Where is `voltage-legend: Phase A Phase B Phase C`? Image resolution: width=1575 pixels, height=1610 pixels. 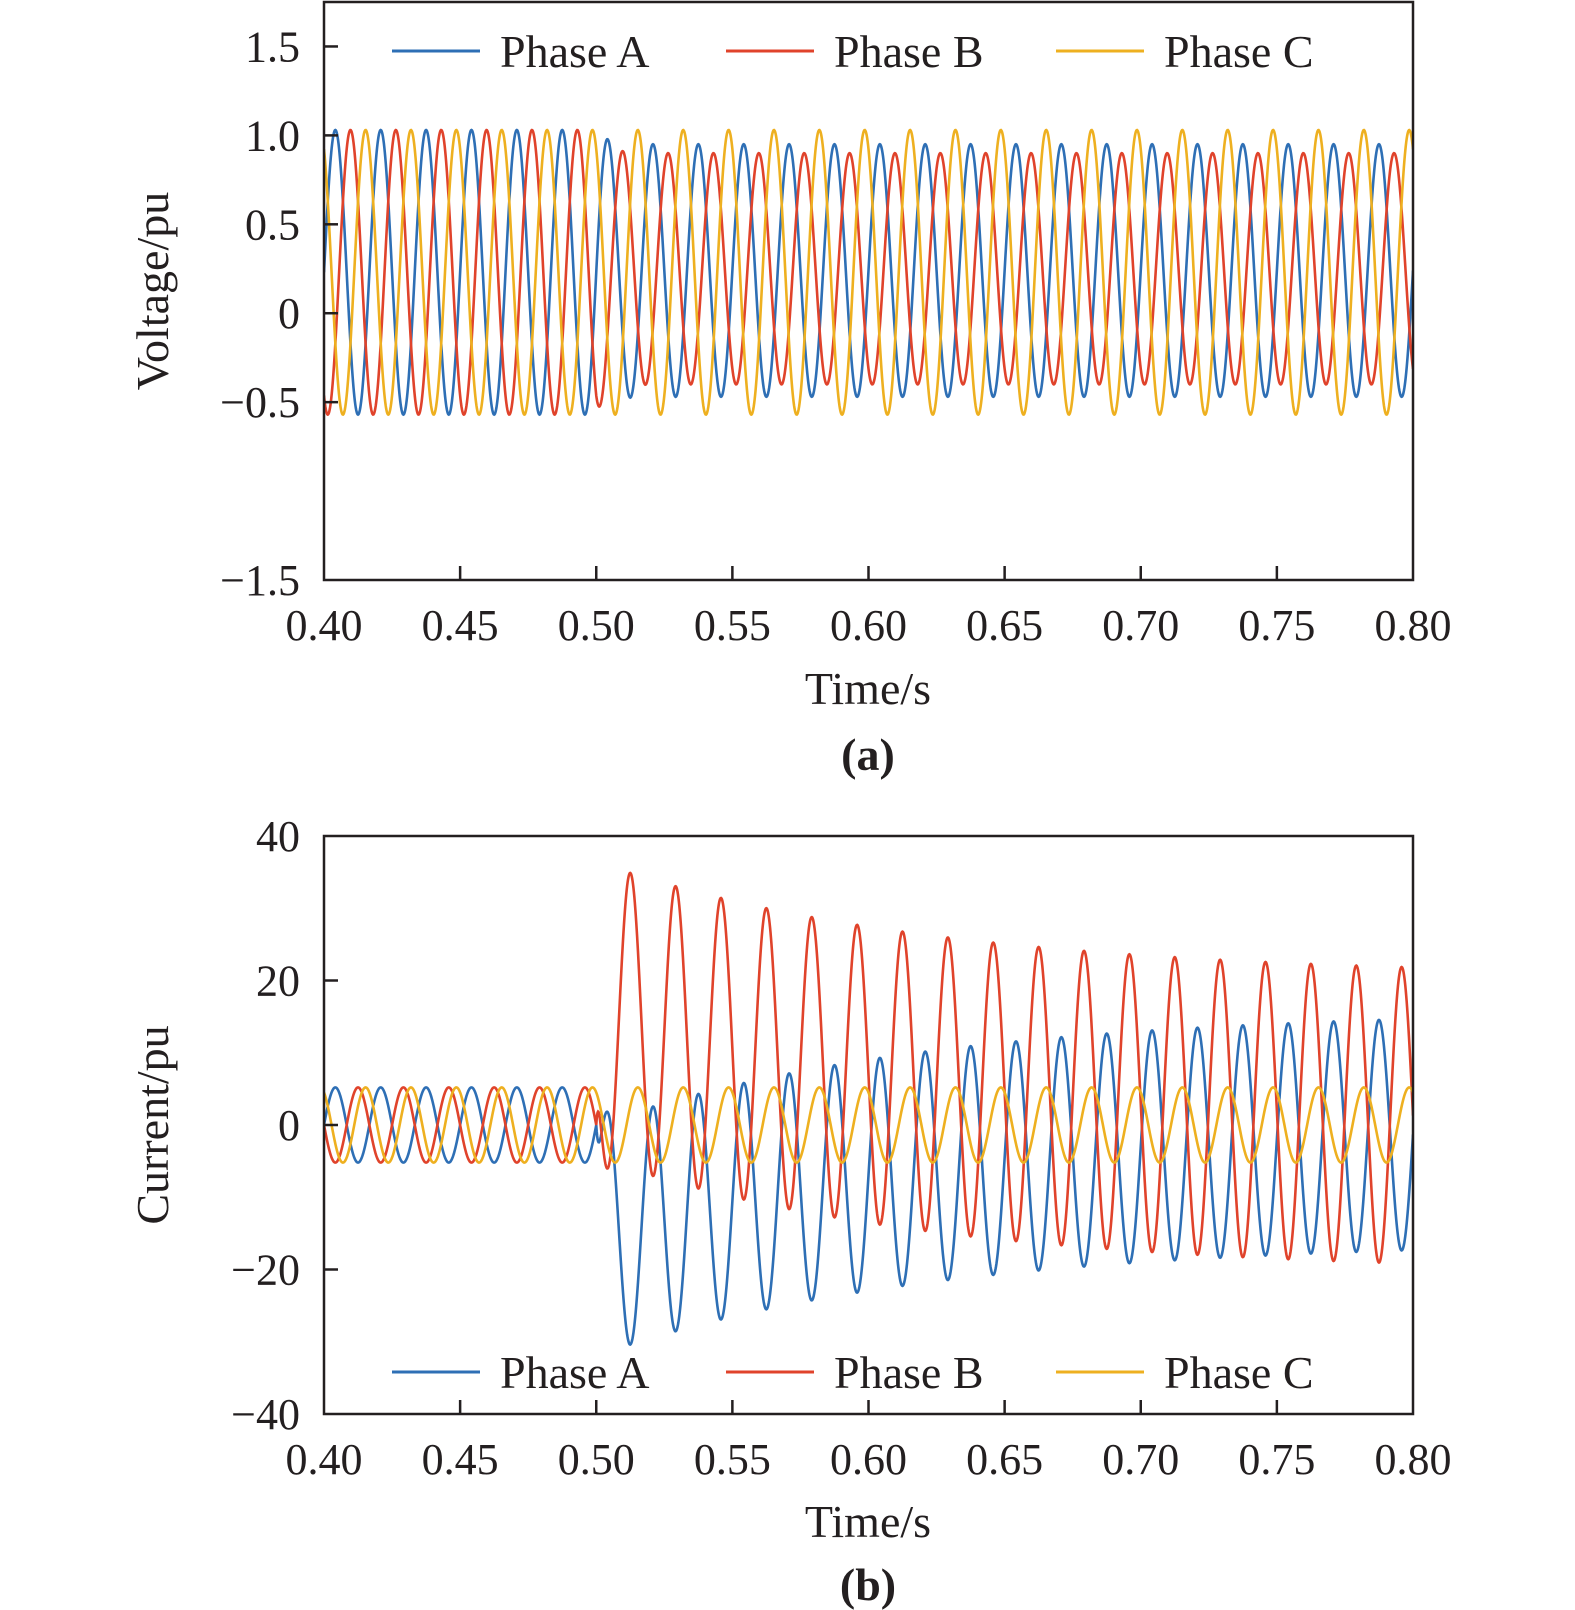 voltage-legend: Phase A Phase B Phase C is located at coordinates (853, 51).